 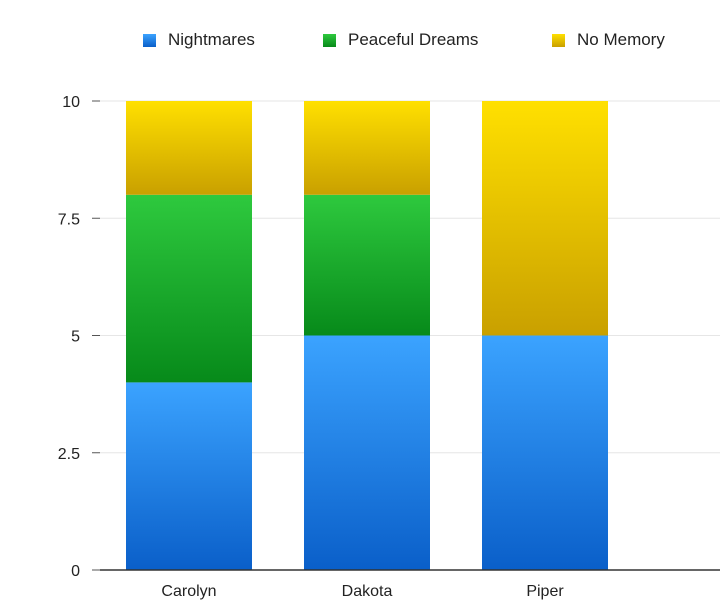 What do you see at coordinates (189, 148) in the screenshot?
I see `bar-carolyn-no-memory` at bounding box center [189, 148].